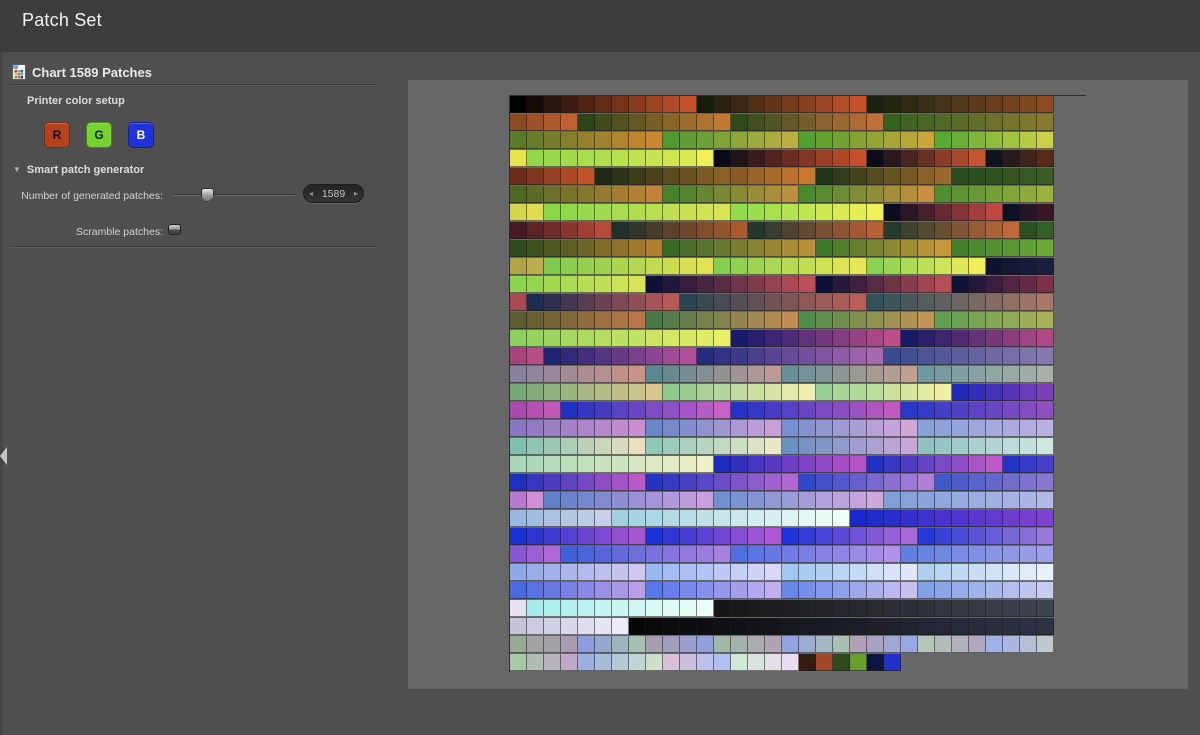 The width and height of the screenshot is (1200, 735). What do you see at coordinates (355, 193) in the screenshot?
I see `spinner-increment-icon: ▸` at bounding box center [355, 193].